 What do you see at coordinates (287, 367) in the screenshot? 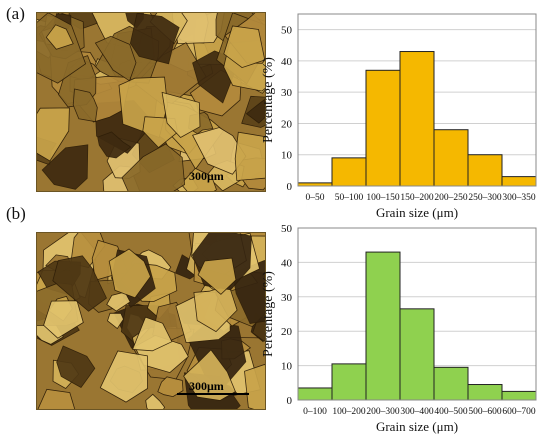
I see `y-tick-b-10: 10` at bounding box center [287, 367].